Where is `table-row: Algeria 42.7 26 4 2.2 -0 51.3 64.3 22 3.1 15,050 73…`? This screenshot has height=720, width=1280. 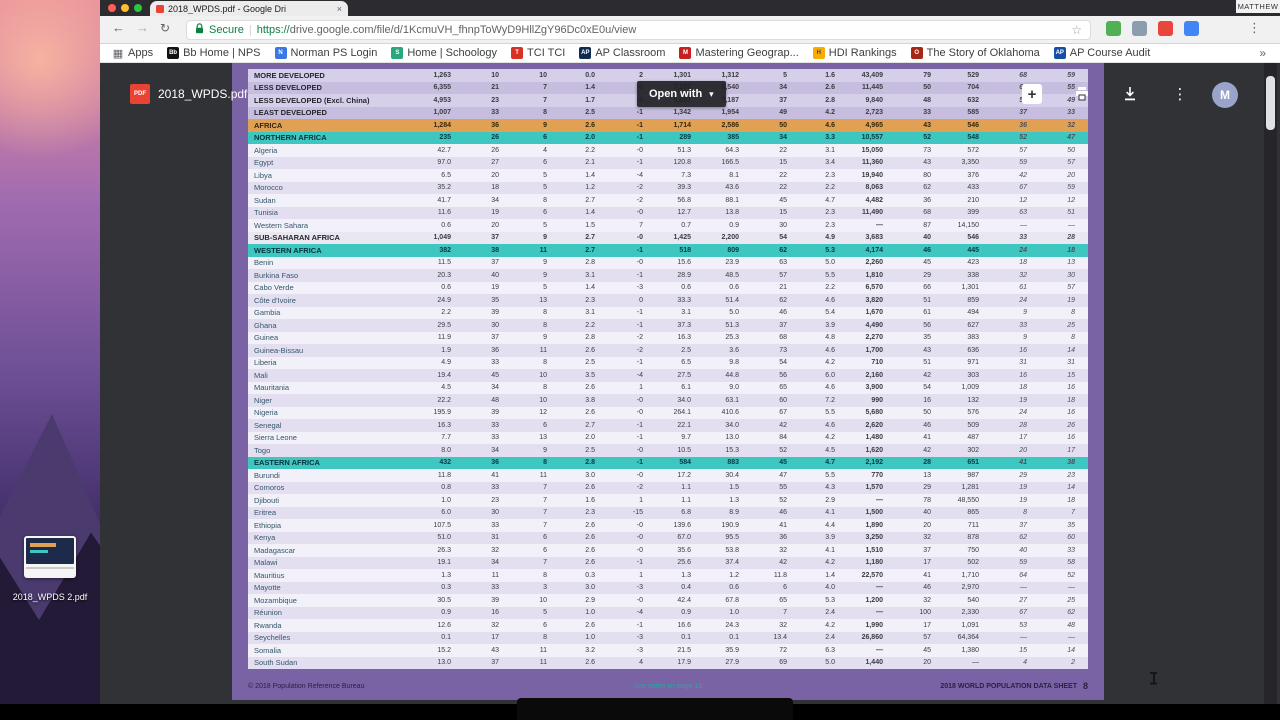
table-row: Algeria 42.7 26 4 2.2 -0 51.3 64.3 22 3.1 15,050 73… is located at coordinates (668, 150).